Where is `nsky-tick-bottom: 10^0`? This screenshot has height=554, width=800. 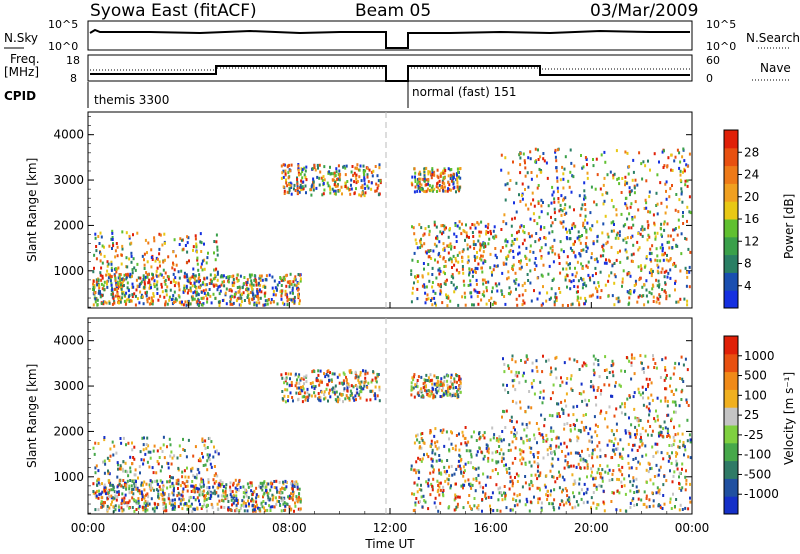 nsky-tick-bottom: 10^0 is located at coordinates (63, 46).